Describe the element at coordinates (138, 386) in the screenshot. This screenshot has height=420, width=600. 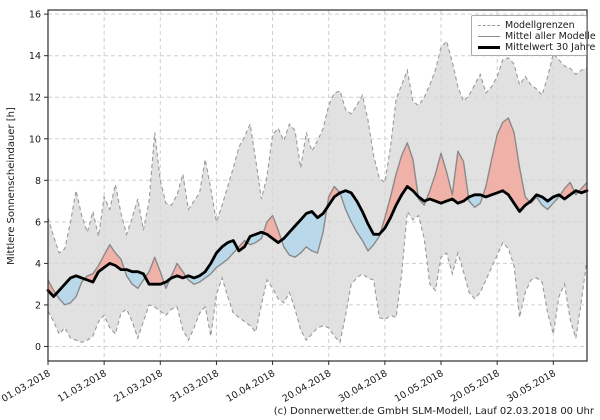
I see `x-tick-label: 21.03.2018` at that location.